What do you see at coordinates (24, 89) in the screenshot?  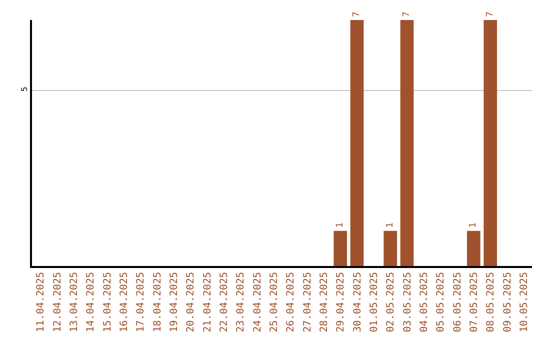 I see `y-tick-label: 5` at bounding box center [24, 89].